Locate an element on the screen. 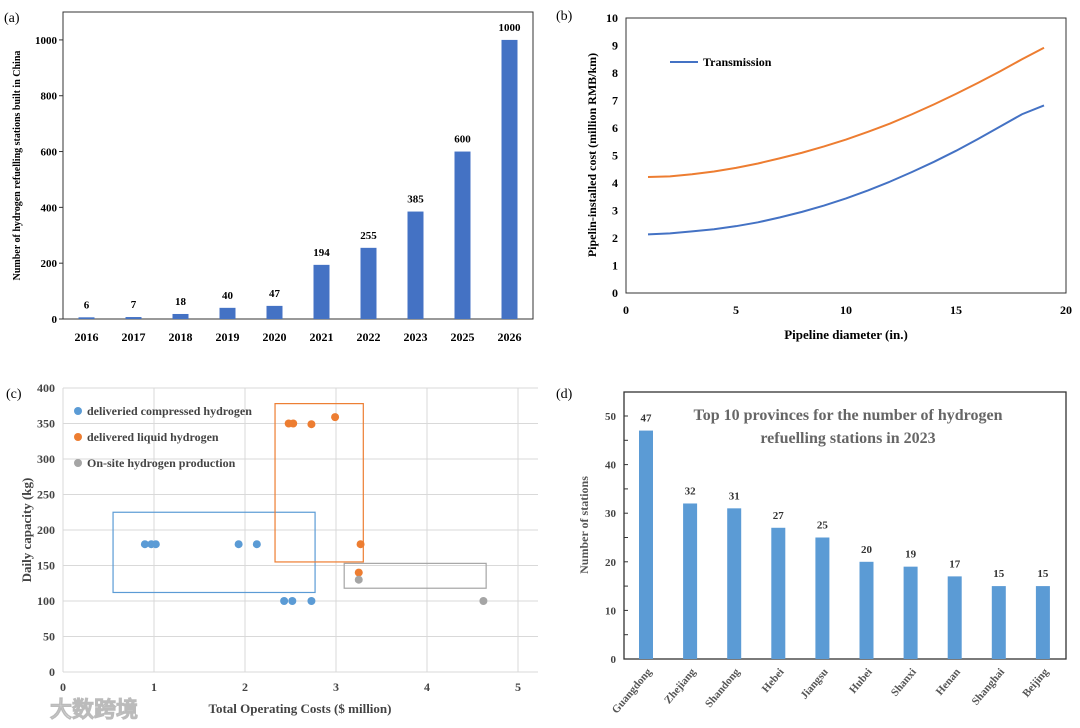 Image resolution: width=1080 pixels, height=728 pixels. legend-label: delivered liquid hydrogen is located at coordinates (153, 437).